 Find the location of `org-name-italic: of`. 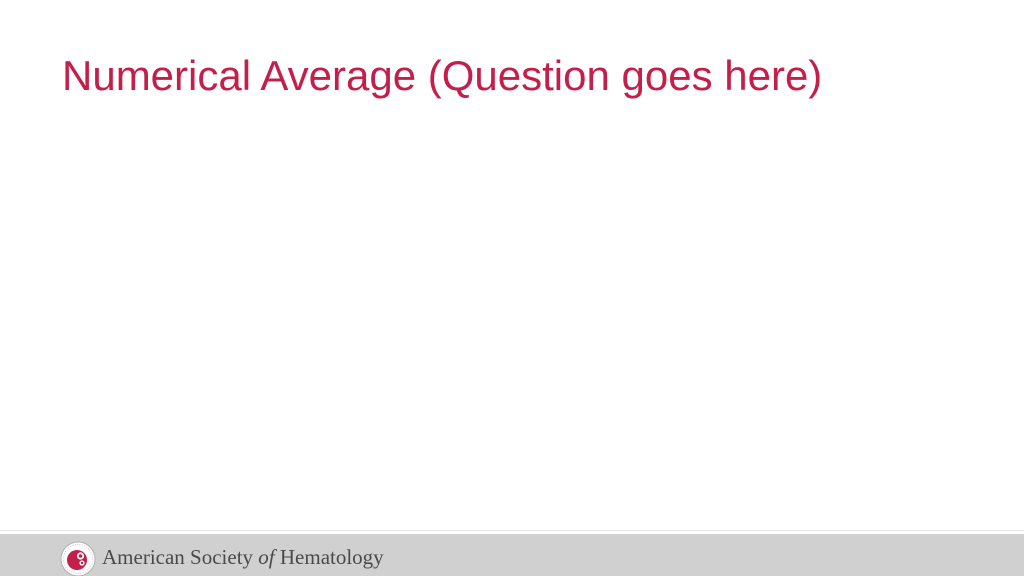

org-name-italic: of is located at coordinates (266, 557).